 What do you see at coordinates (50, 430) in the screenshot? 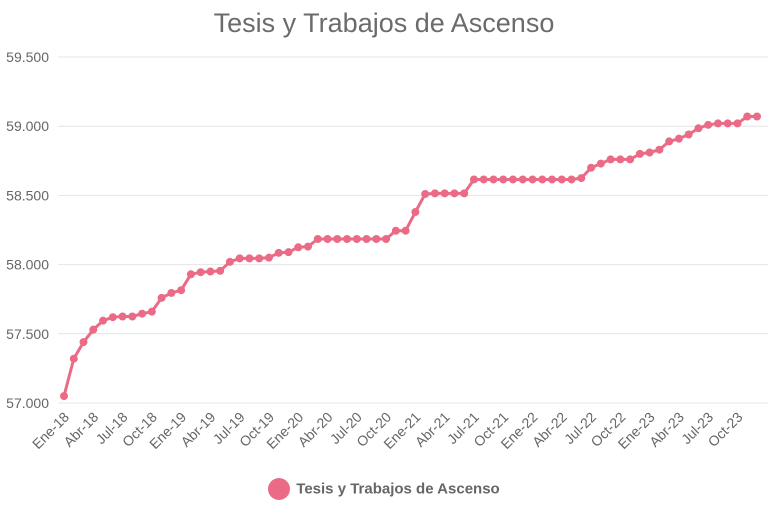
I see `x-tick-label: Ene-18` at bounding box center [50, 430].